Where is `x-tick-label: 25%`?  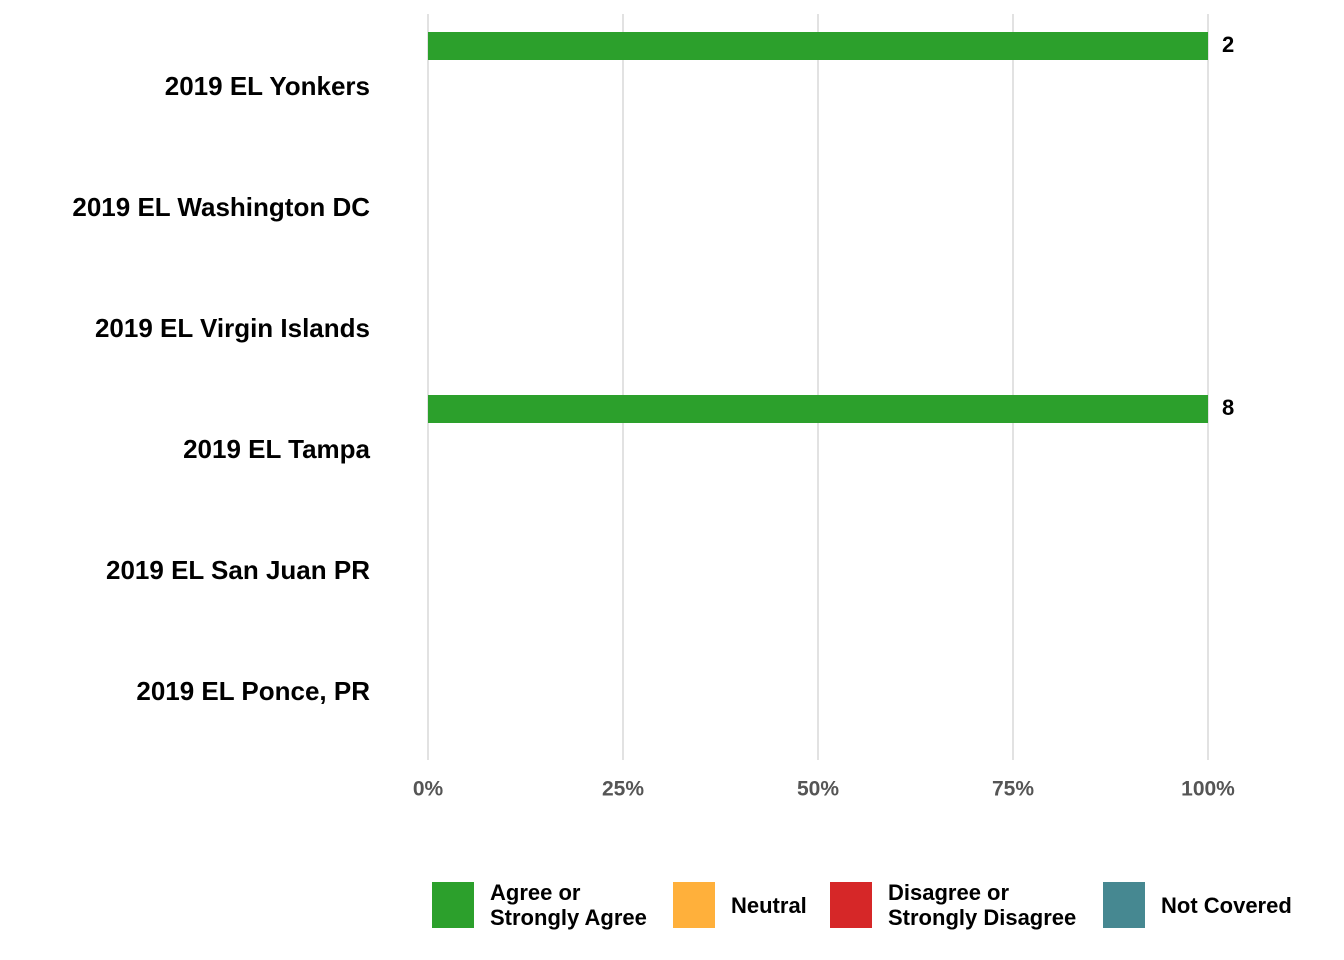
x-tick-label: 25% is located at coordinates (623, 789).